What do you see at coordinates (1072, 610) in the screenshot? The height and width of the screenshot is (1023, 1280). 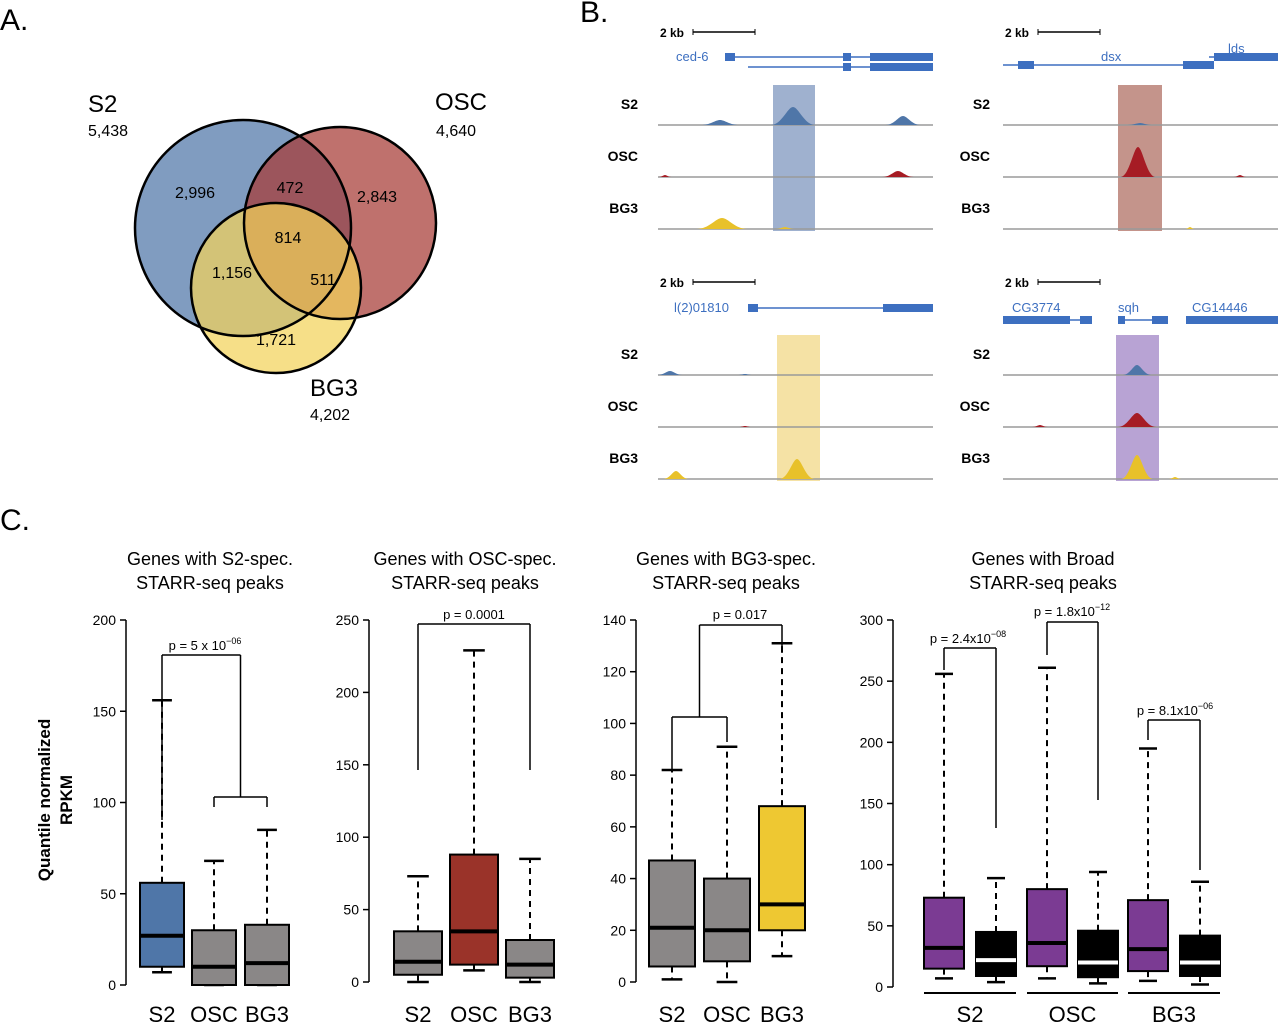 I see `p-value-label: p = 1.8x10−12` at bounding box center [1072, 610].